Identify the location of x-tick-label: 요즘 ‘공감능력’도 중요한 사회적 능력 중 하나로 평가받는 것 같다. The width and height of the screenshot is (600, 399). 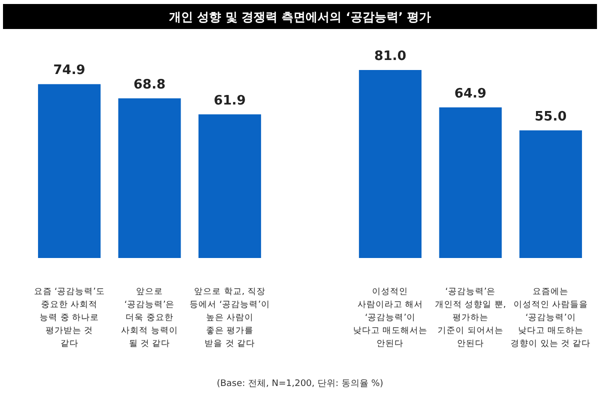
(69, 318).